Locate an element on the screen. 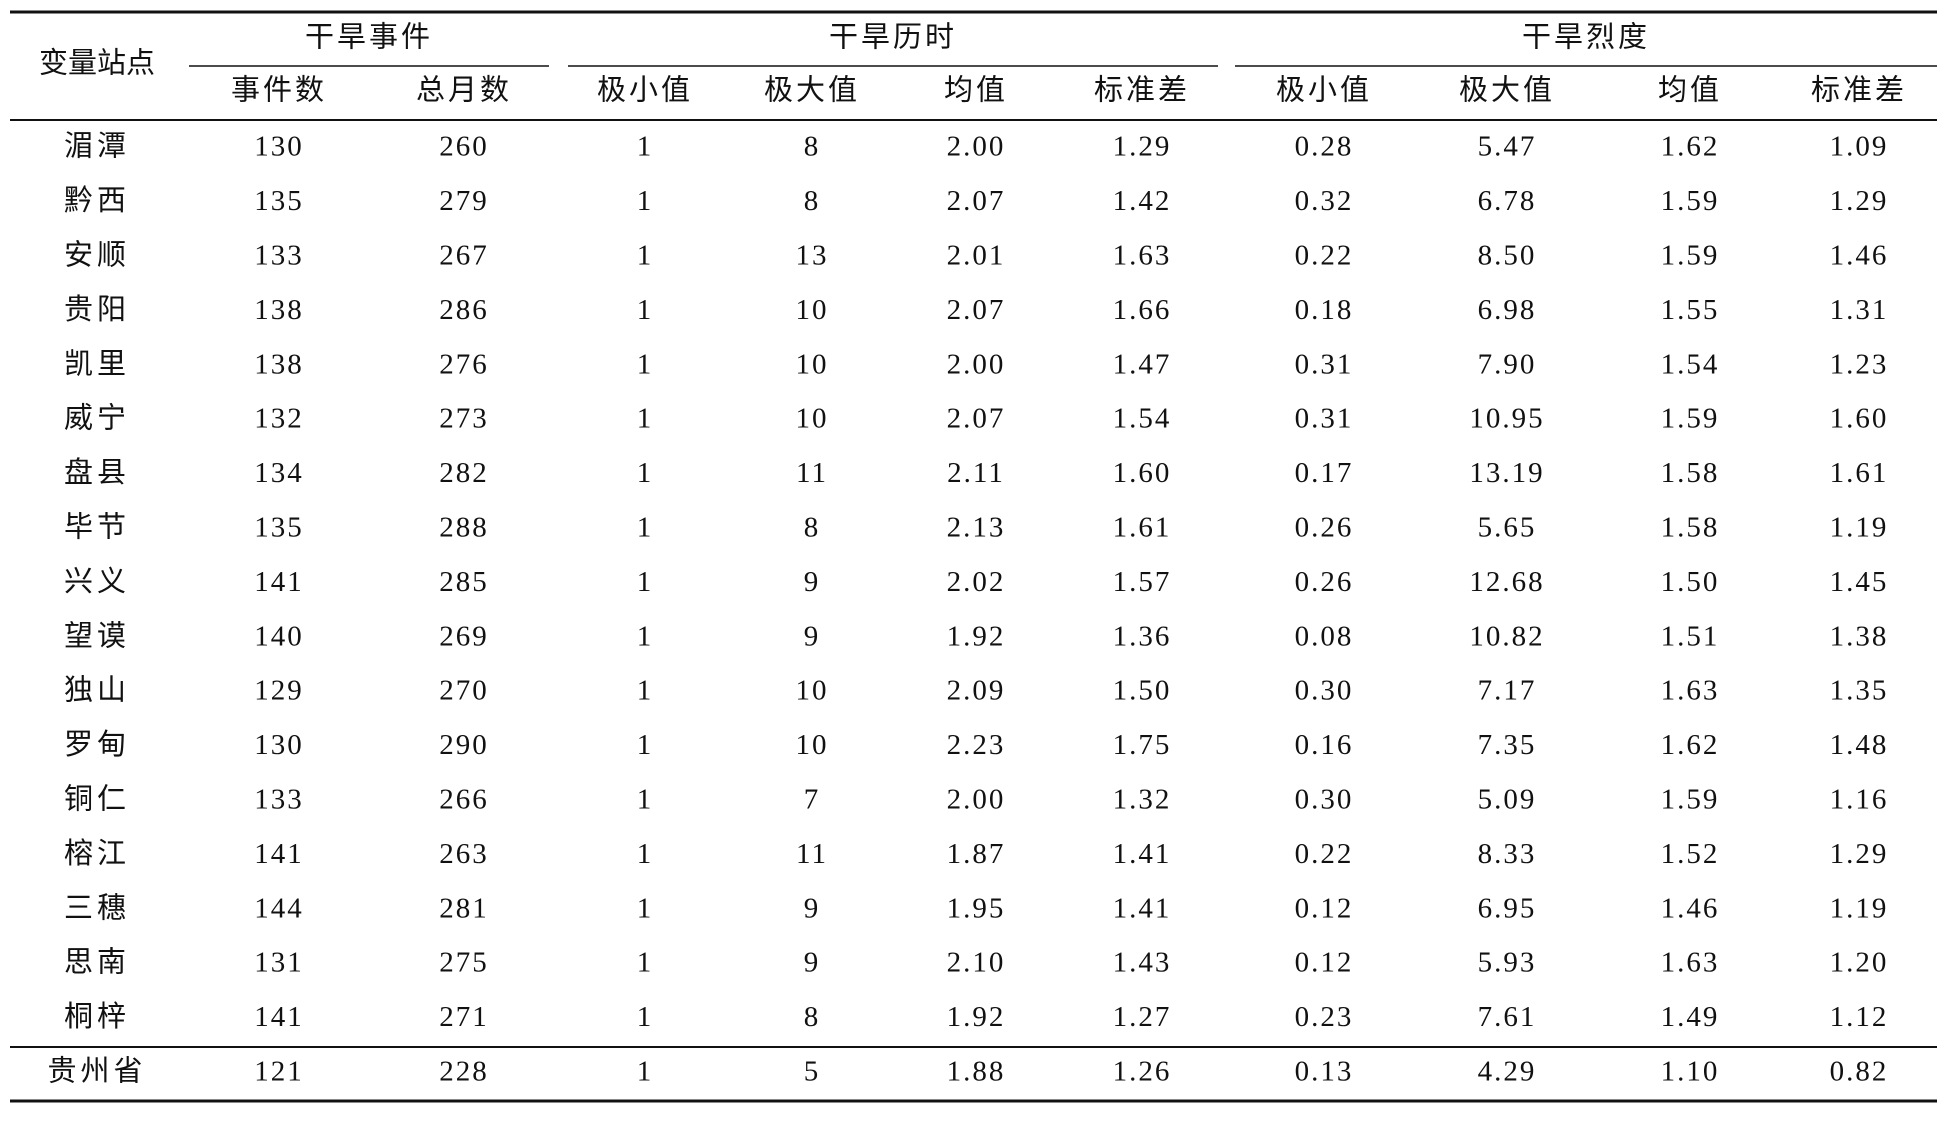 The width and height of the screenshot is (1944, 1124). value-cell: 0.08 is located at coordinates (1324, 636).